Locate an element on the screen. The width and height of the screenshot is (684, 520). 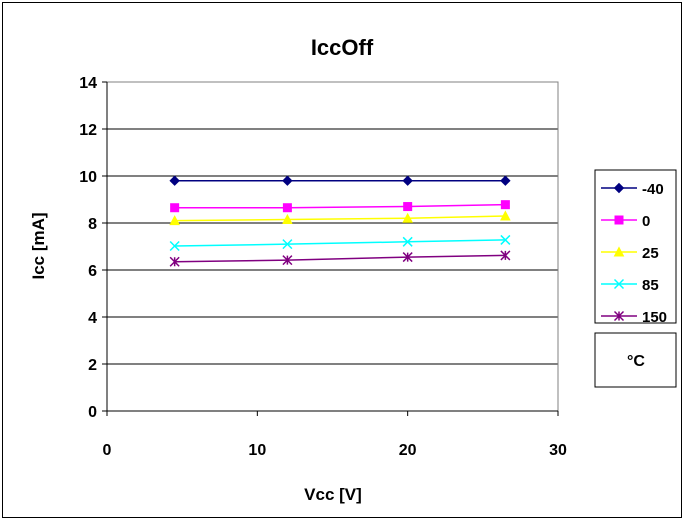
legend-item: 0 is located at coordinates (625, 221).